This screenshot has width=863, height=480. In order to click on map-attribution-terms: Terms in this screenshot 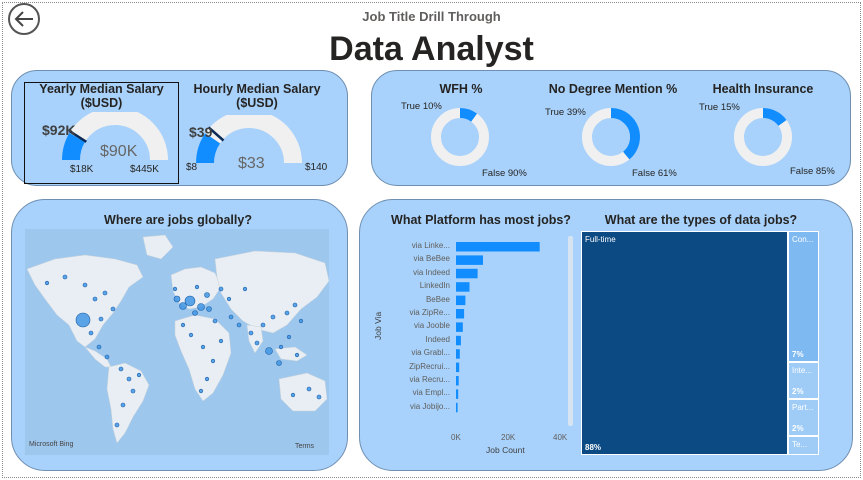, I will do `click(305, 446)`.